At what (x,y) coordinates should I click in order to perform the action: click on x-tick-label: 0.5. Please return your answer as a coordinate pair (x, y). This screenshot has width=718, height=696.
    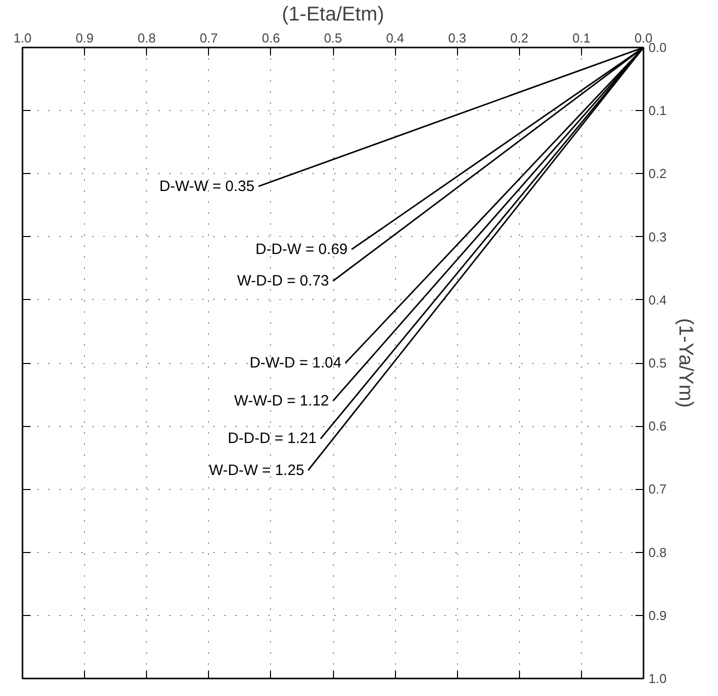
    Looking at the image, I should click on (333, 38).